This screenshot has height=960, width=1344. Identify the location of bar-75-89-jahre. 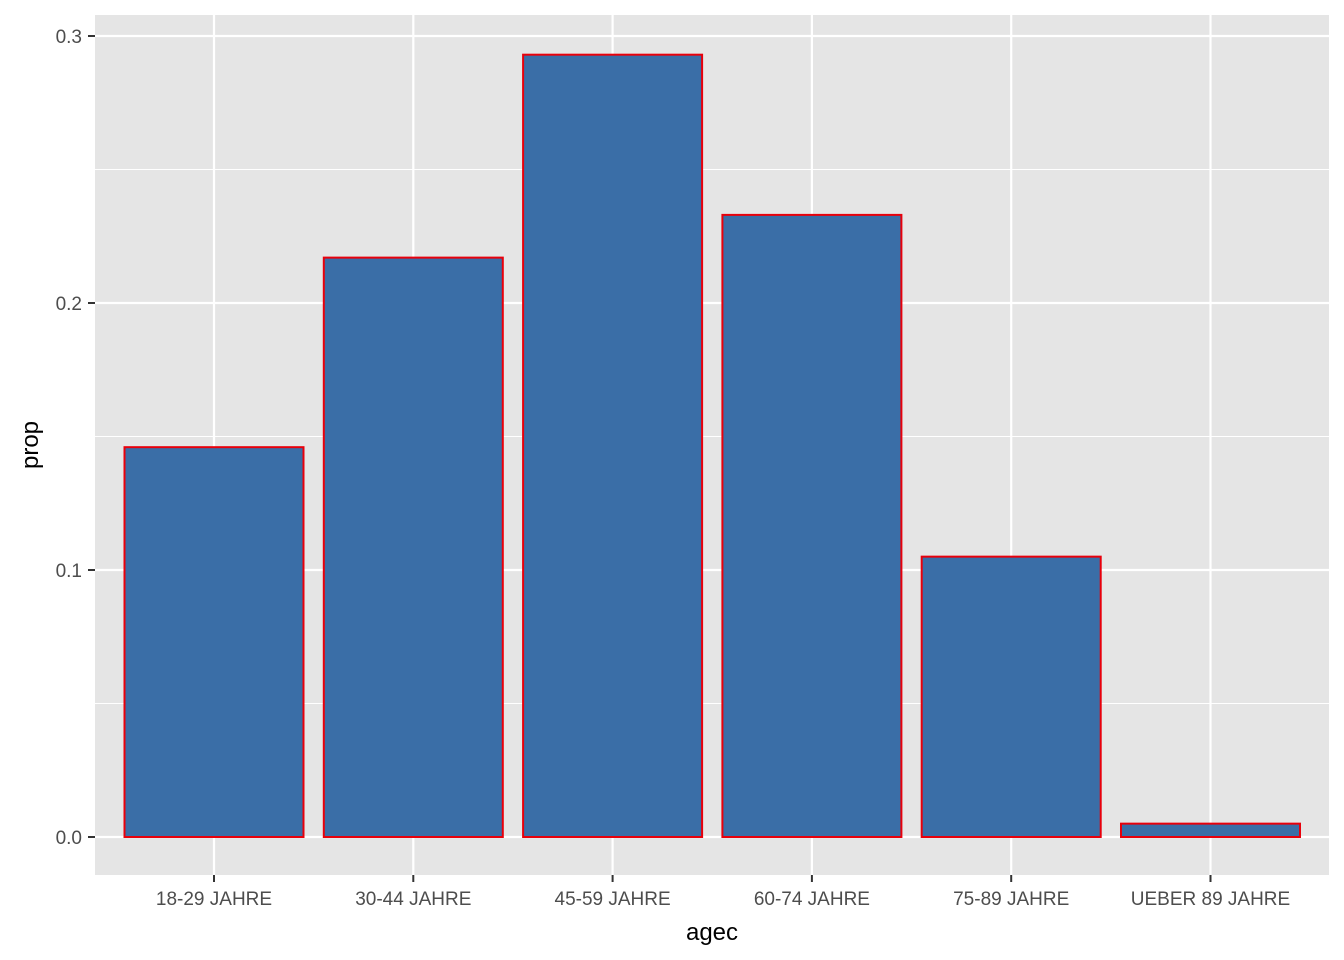
(1011, 697).